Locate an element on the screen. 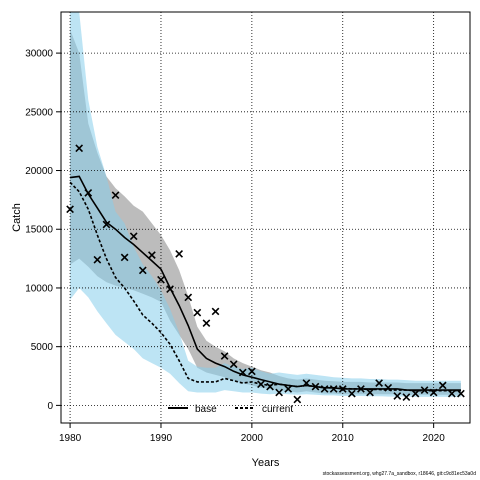  y-tick-label: 20000 is located at coordinates (39, 171).